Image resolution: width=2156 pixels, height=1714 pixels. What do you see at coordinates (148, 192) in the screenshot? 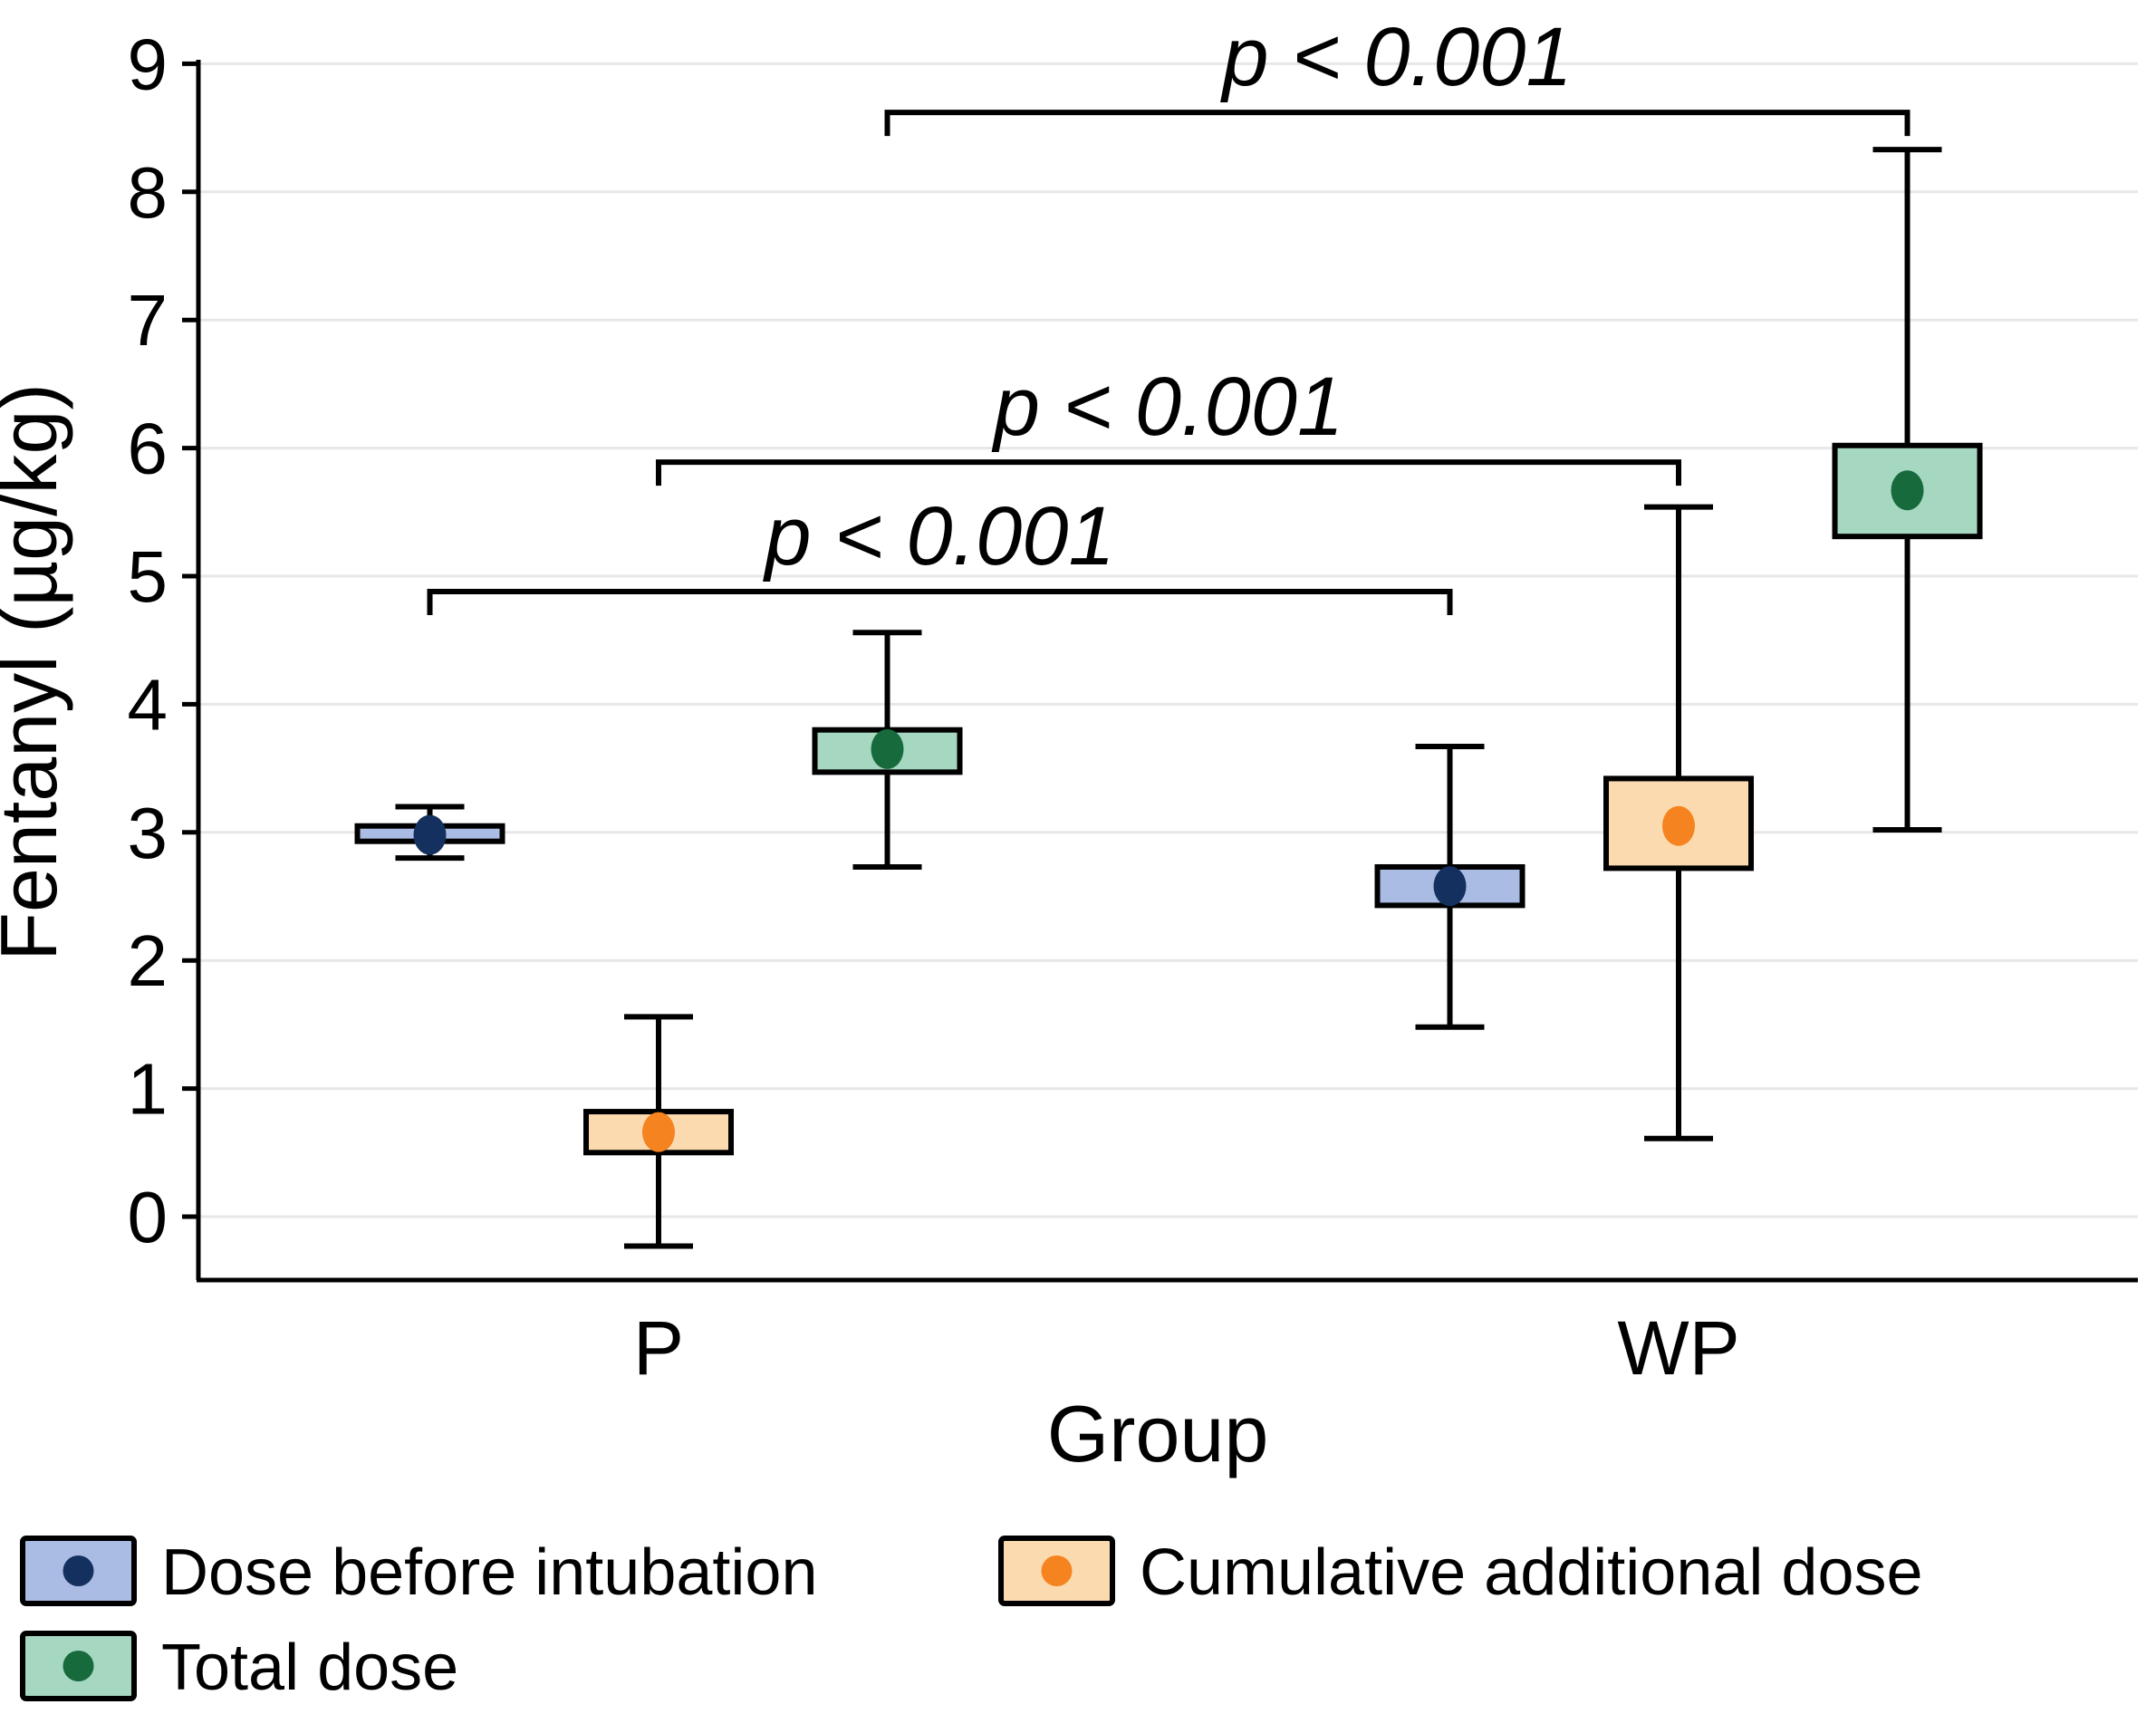
I see `y-tick-label-8: 8` at bounding box center [148, 192].